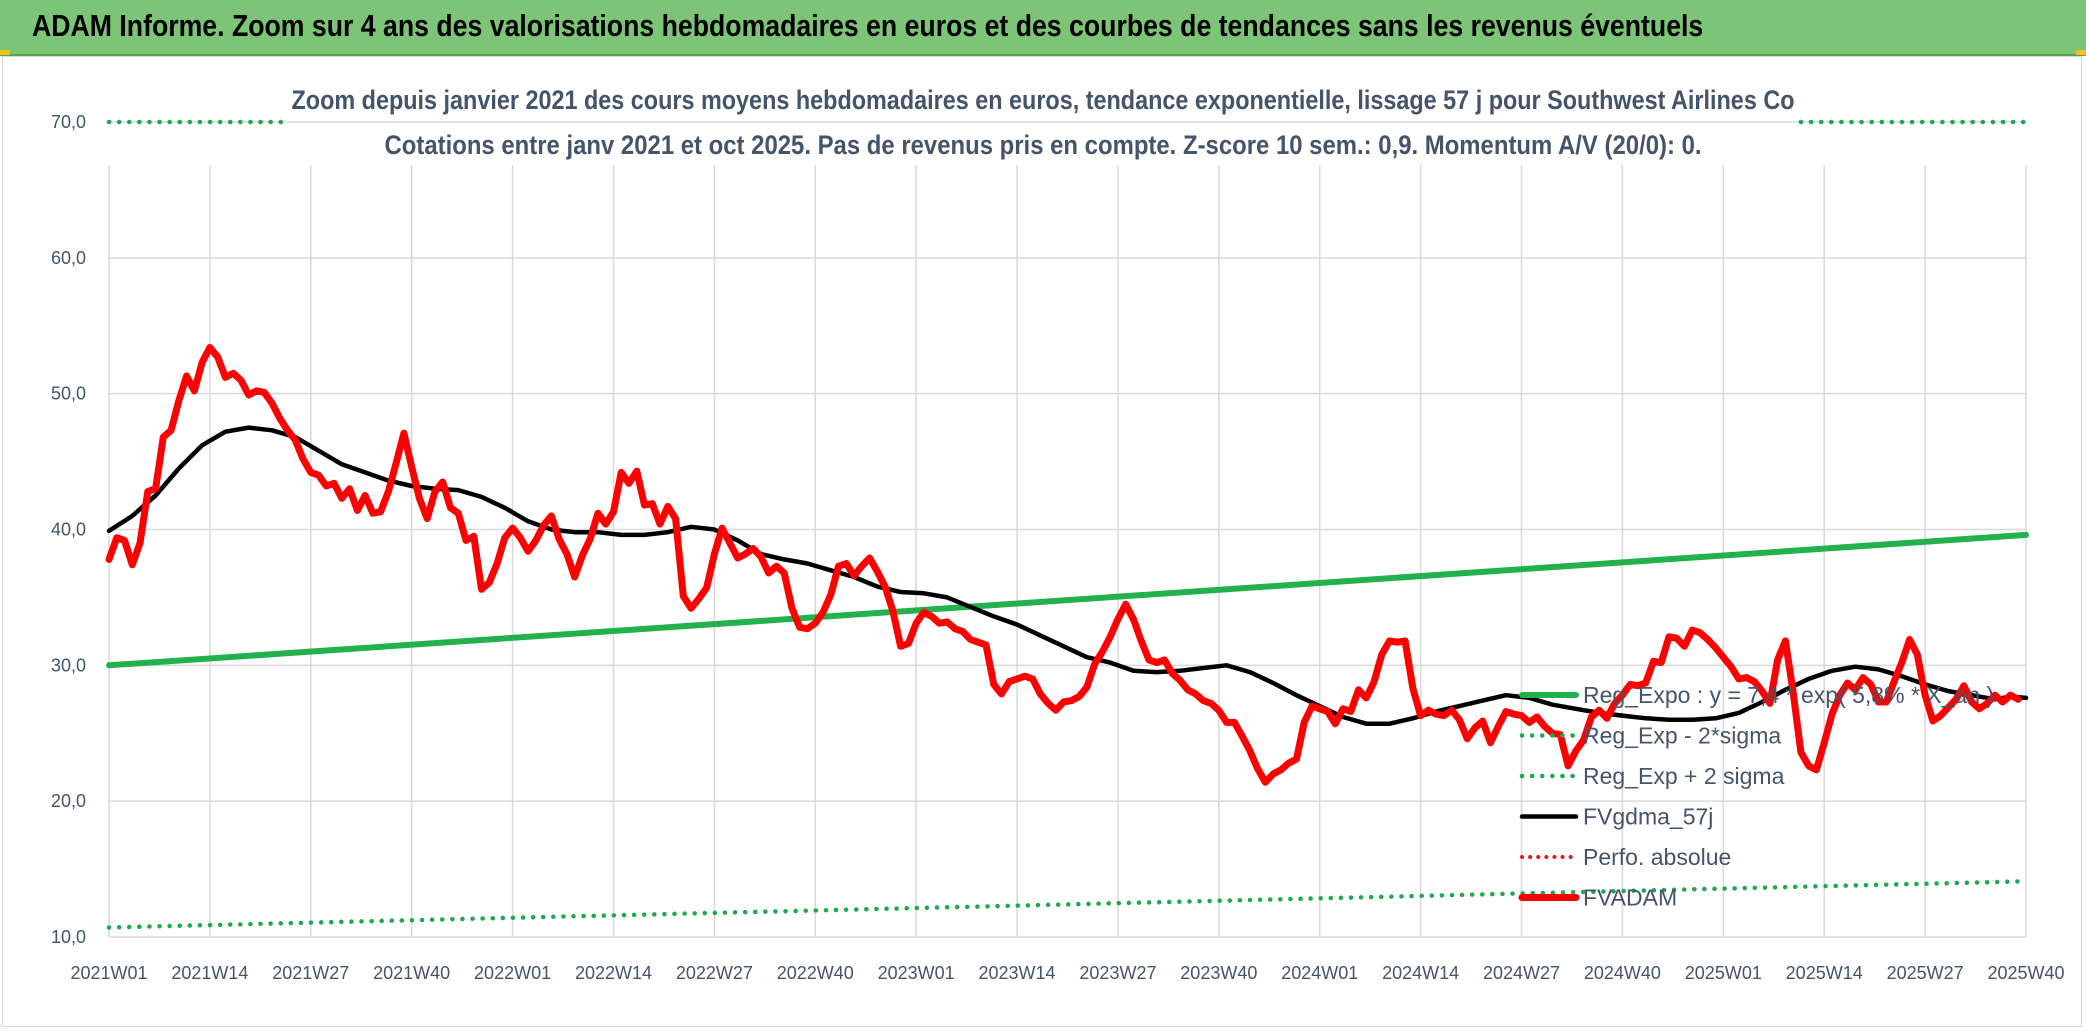  What do you see at coordinates (1067, 600) in the screenshot?
I see `series-line-reg-expo-y-7-4-exp-5-8-x-an` at bounding box center [1067, 600].